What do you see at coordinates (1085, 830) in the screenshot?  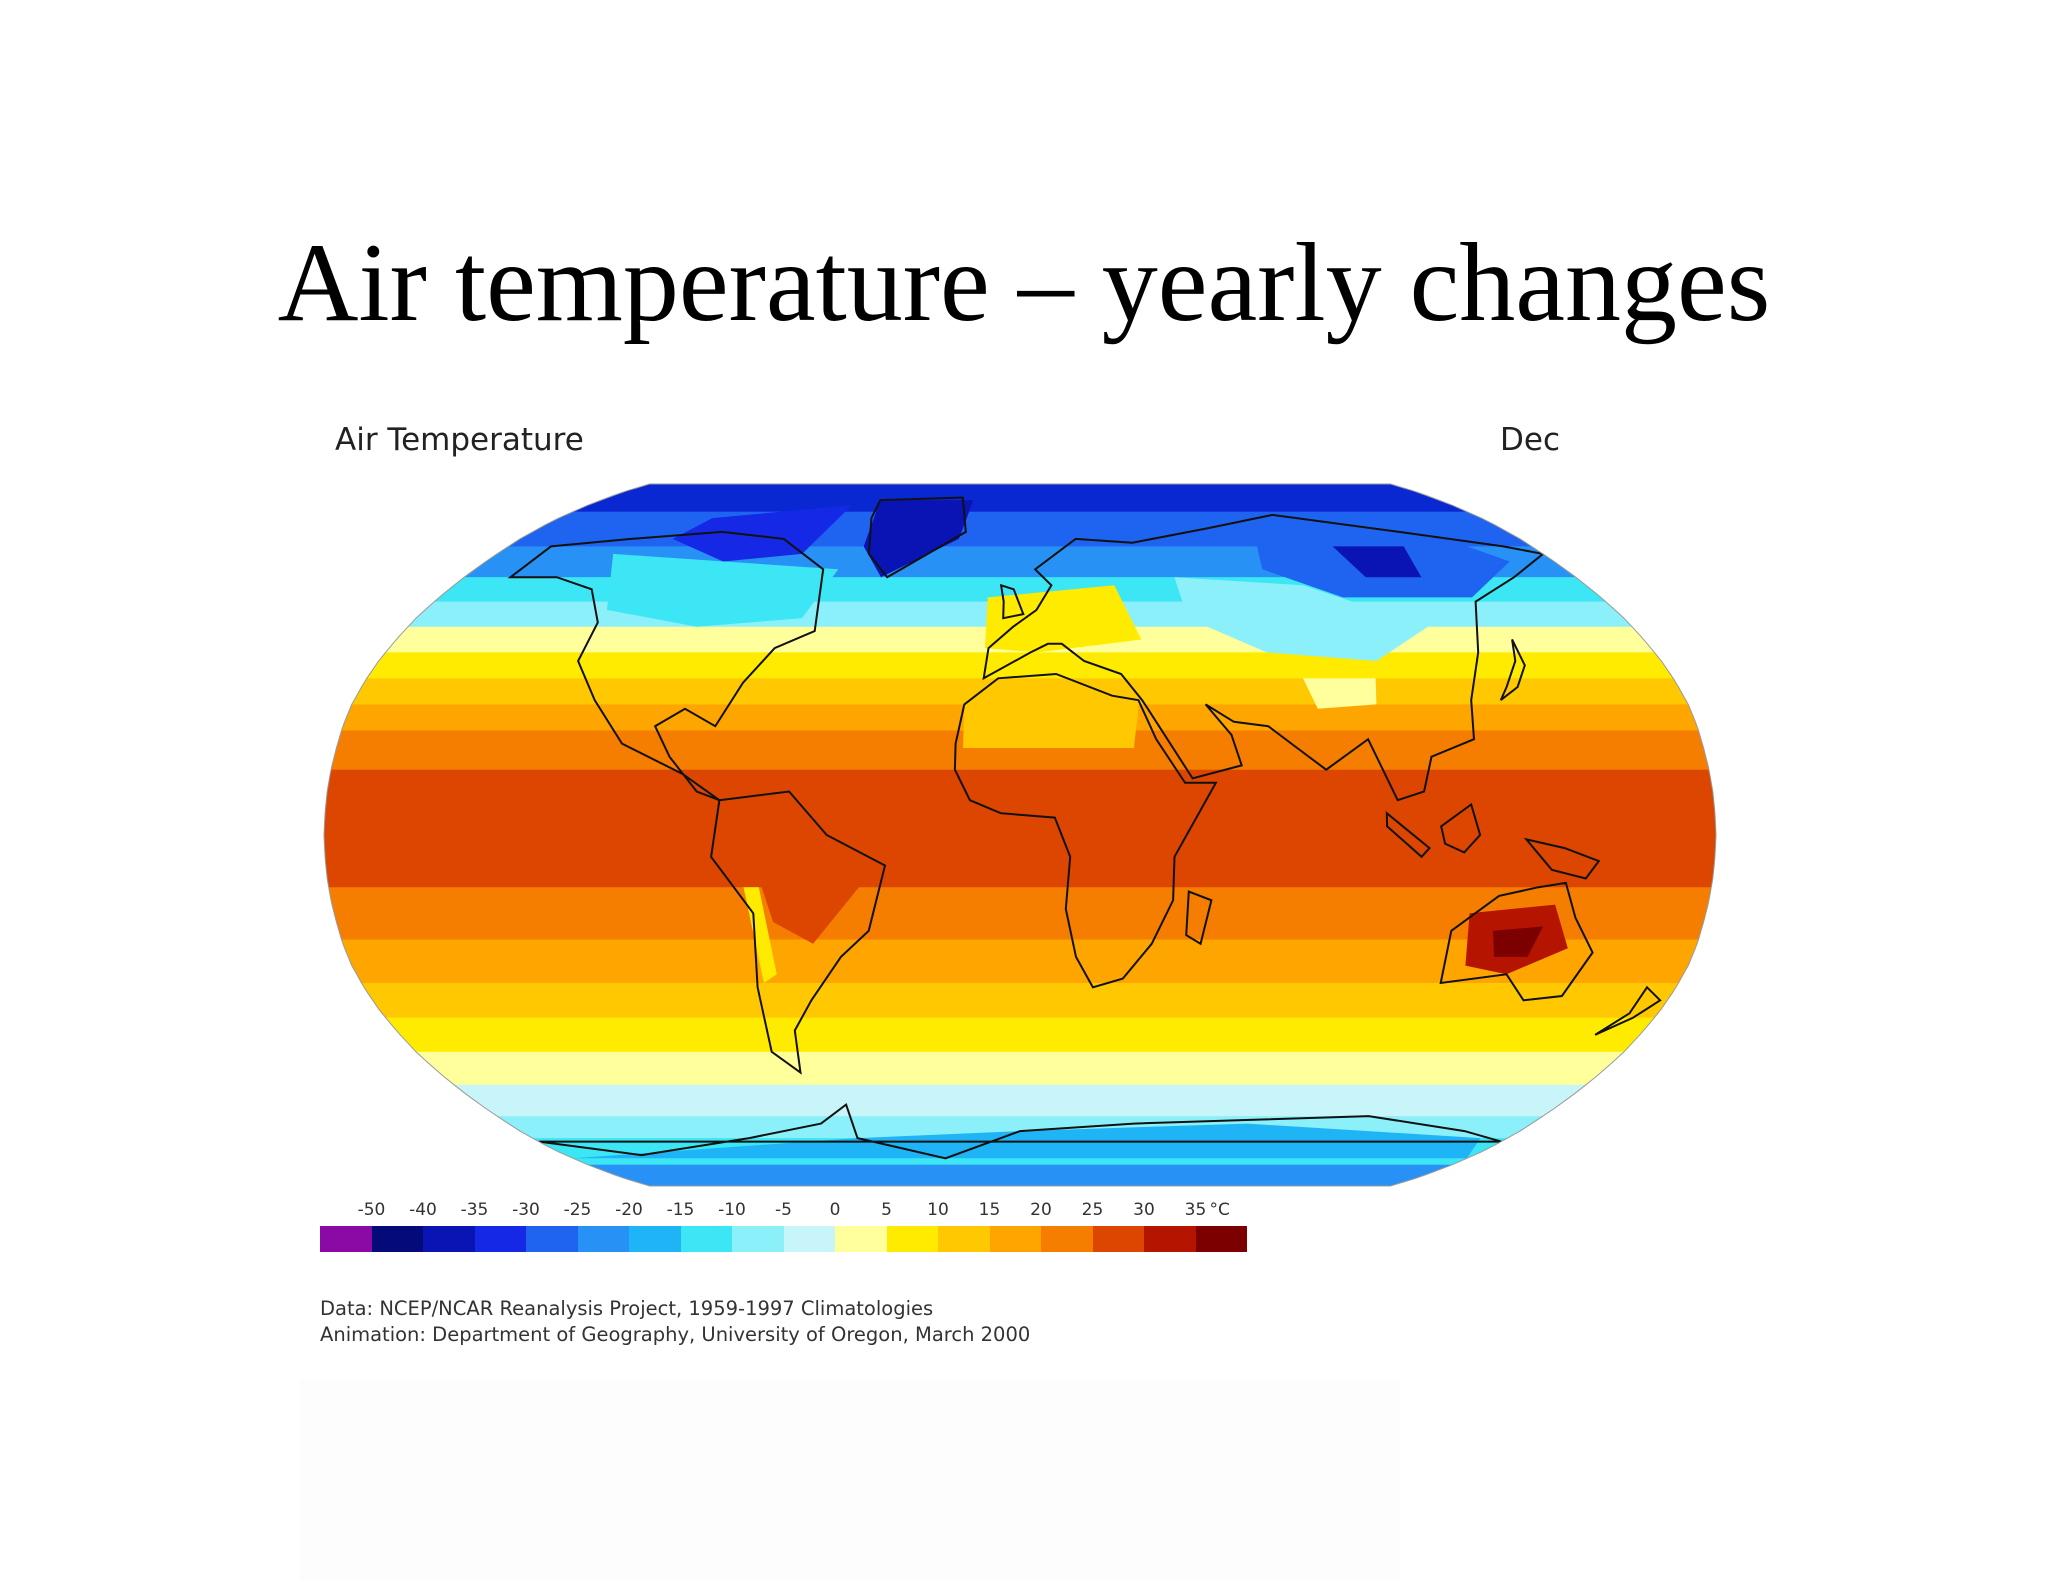 I see `coastline-africa` at bounding box center [1085, 830].